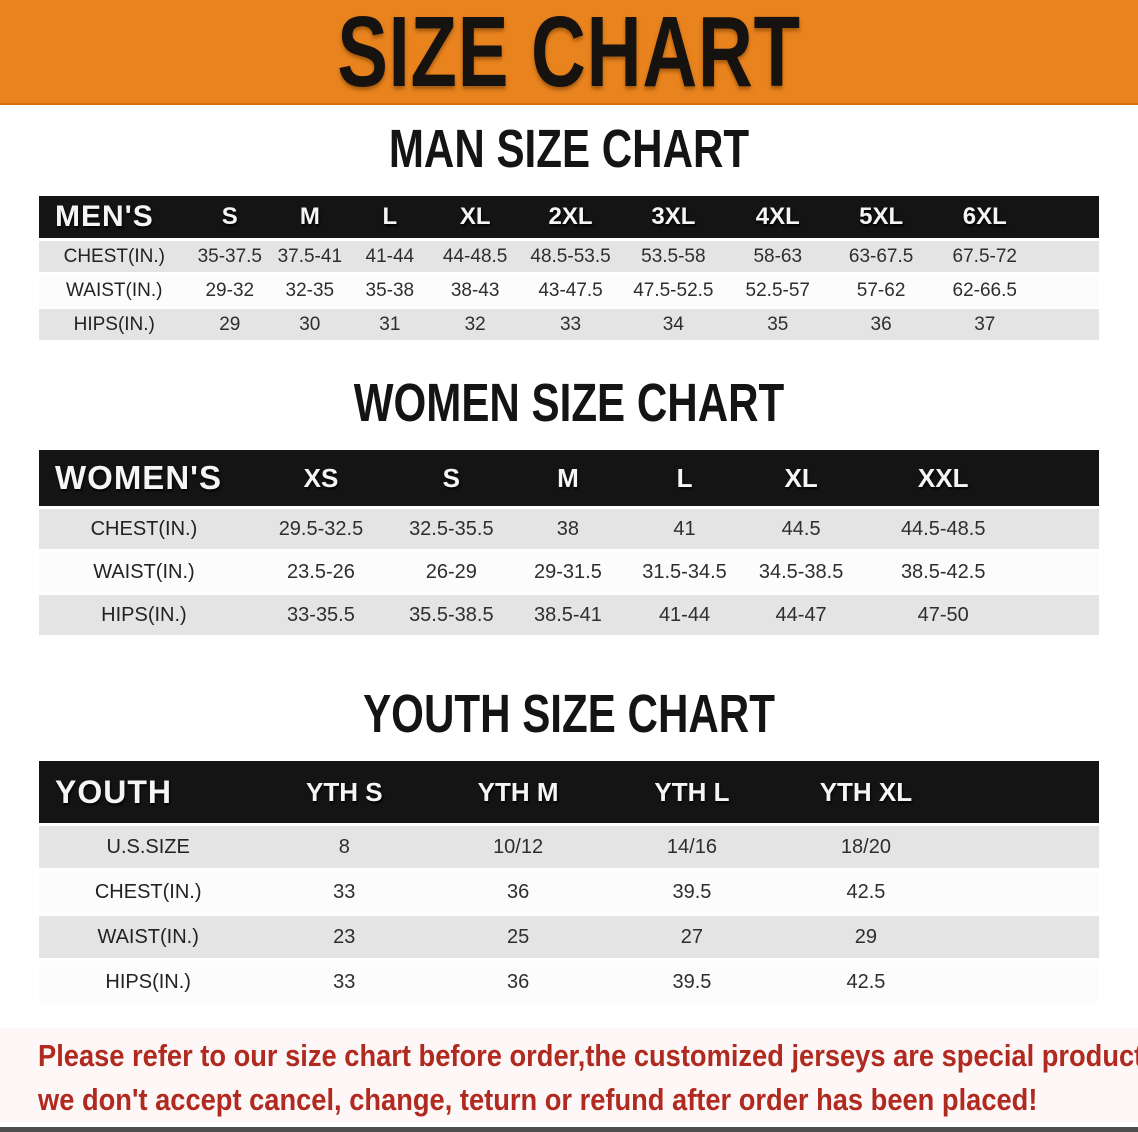  What do you see at coordinates (881, 216) in the screenshot?
I see `men-size-col: 5XL` at bounding box center [881, 216].